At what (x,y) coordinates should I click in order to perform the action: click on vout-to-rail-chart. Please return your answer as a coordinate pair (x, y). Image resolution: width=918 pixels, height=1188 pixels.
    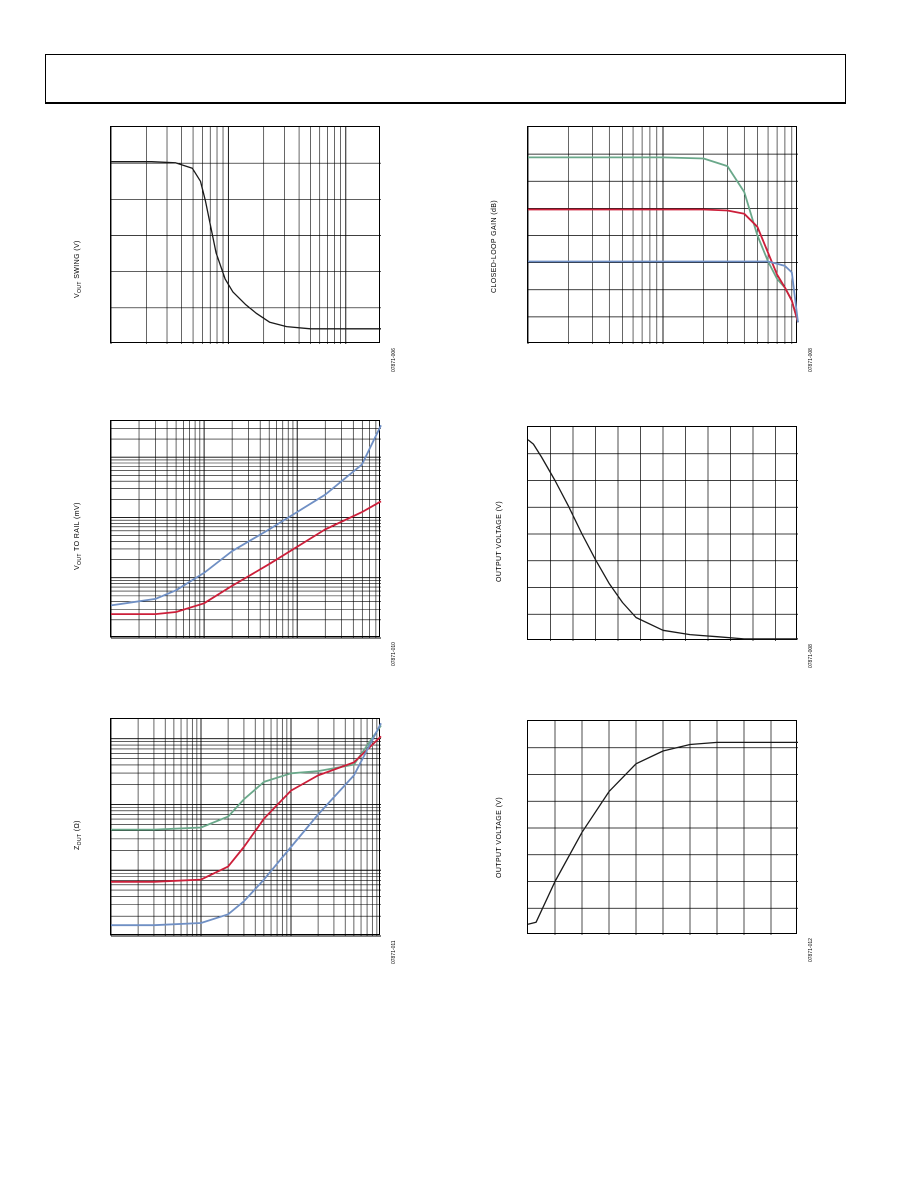
    Looking at the image, I should click on (246, 529).